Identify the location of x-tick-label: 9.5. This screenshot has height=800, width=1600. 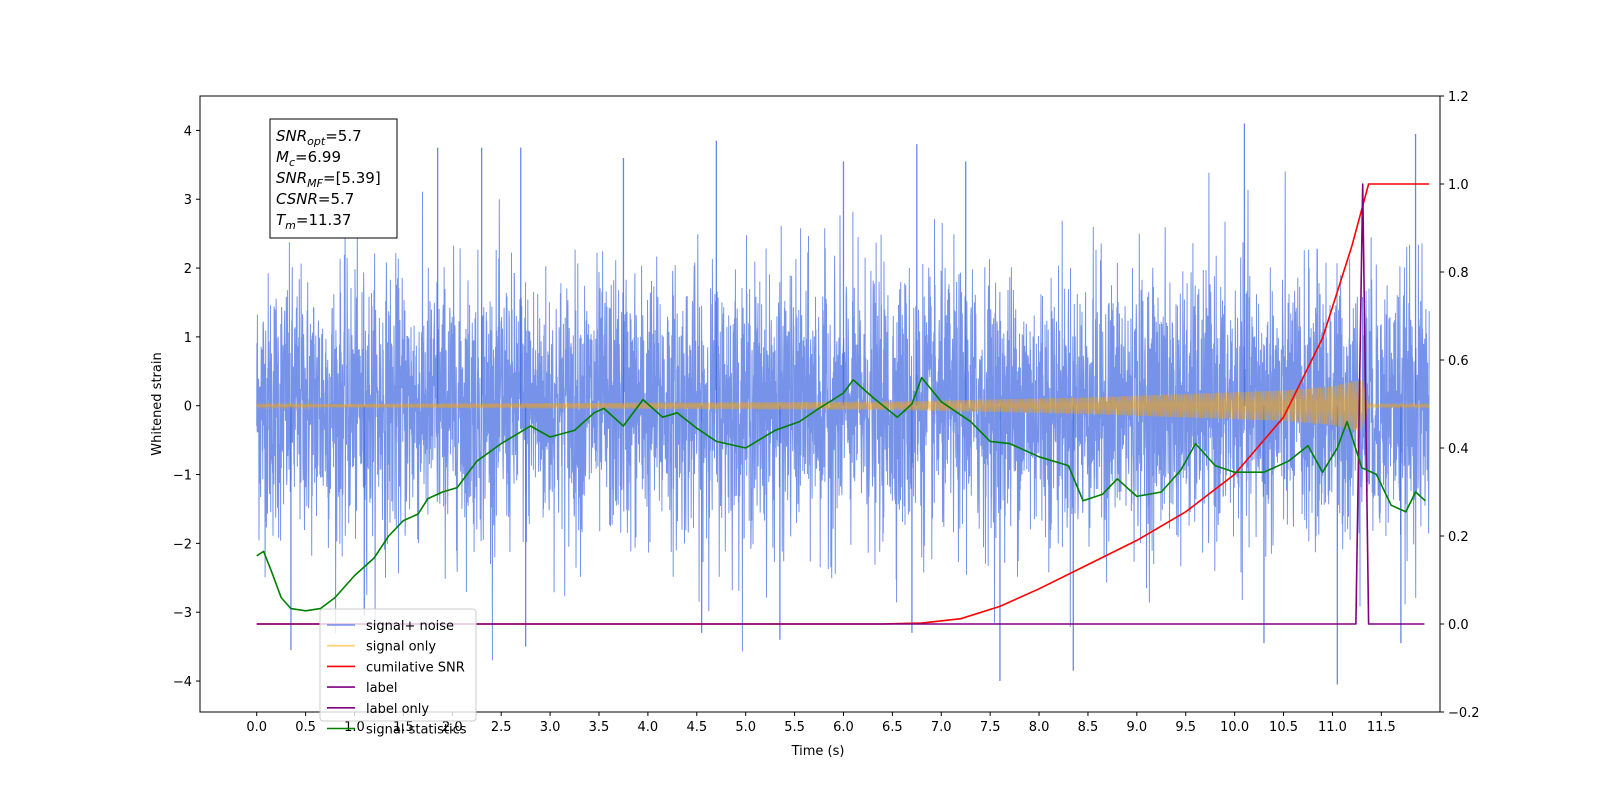
(1185, 727).